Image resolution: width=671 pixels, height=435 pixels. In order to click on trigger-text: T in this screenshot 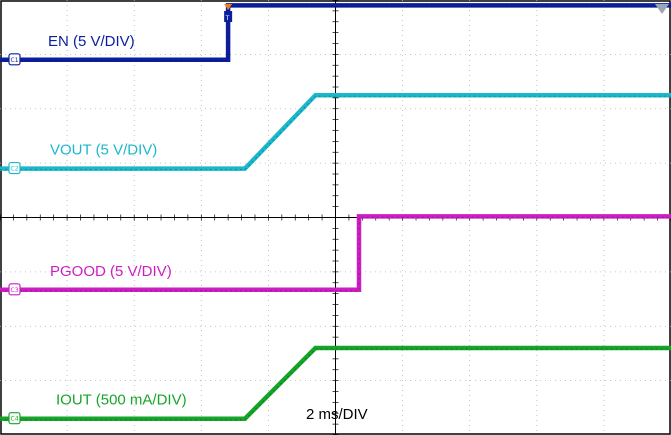, I will do `click(227, 18)`.